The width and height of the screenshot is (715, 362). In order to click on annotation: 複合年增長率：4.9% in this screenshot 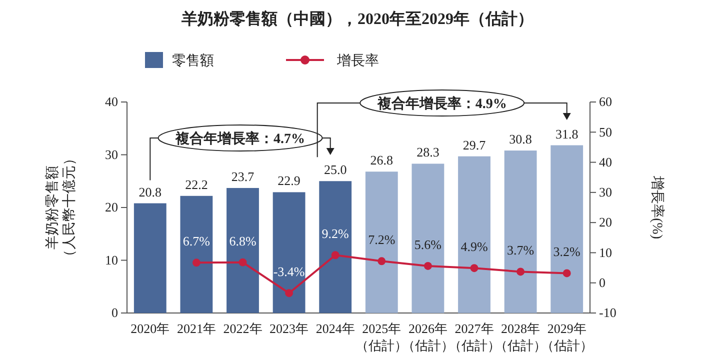, I will do `click(441, 103)`.